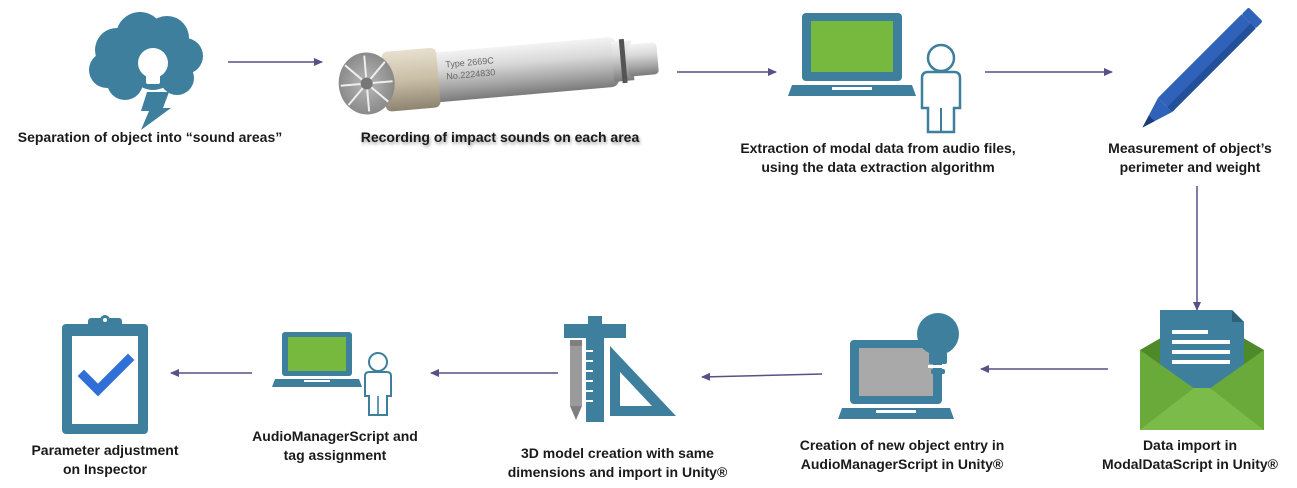 The image size is (1297, 488). I want to click on step4-label-line2: perimeter and weight, so click(1190, 167).